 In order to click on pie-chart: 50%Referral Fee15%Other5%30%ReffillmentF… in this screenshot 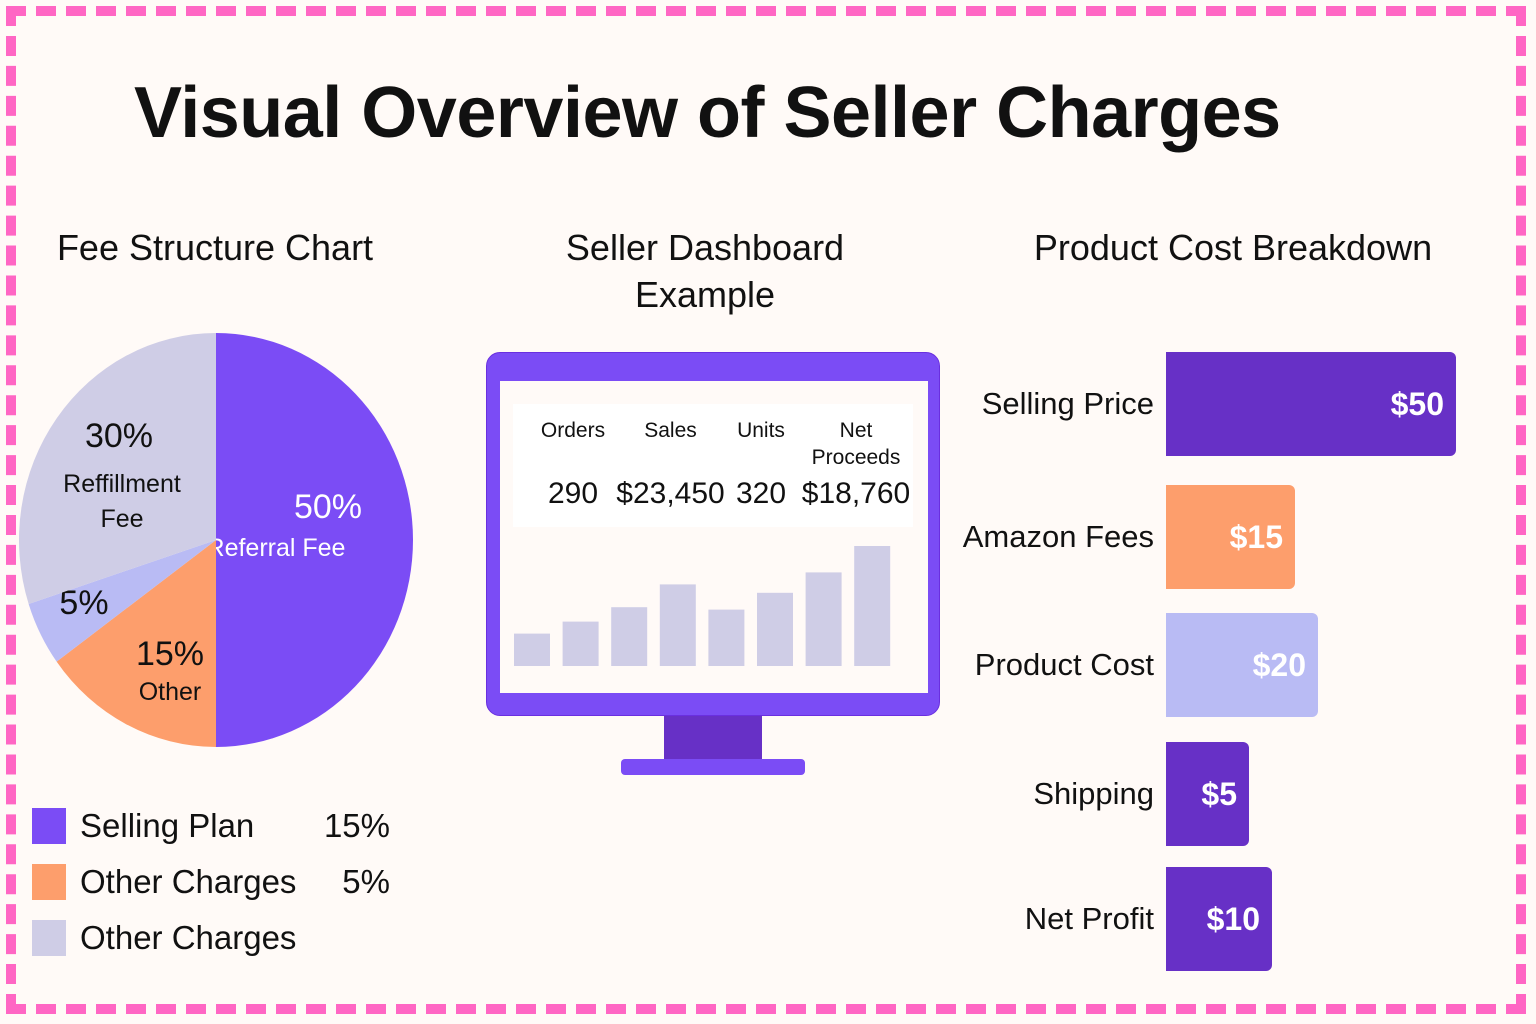, I will do `click(215, 540)`.